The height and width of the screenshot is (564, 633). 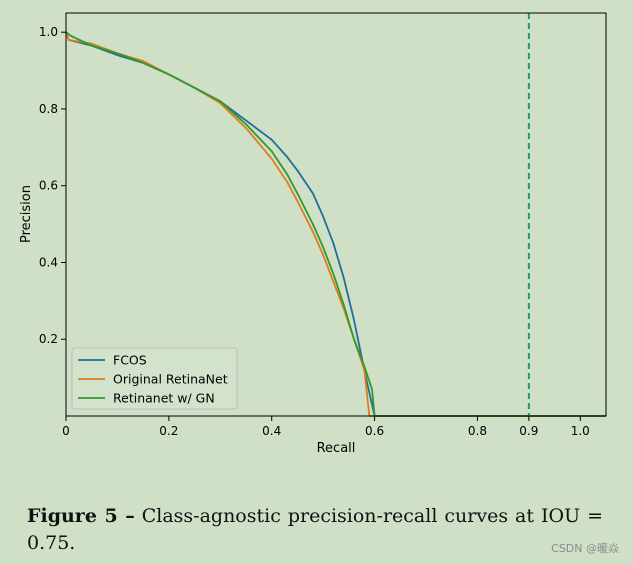 What do you see at coordinates (374, 431) in the screenshot?
I see `x-tick-label: 0.6` at bounding box center [374, 431].